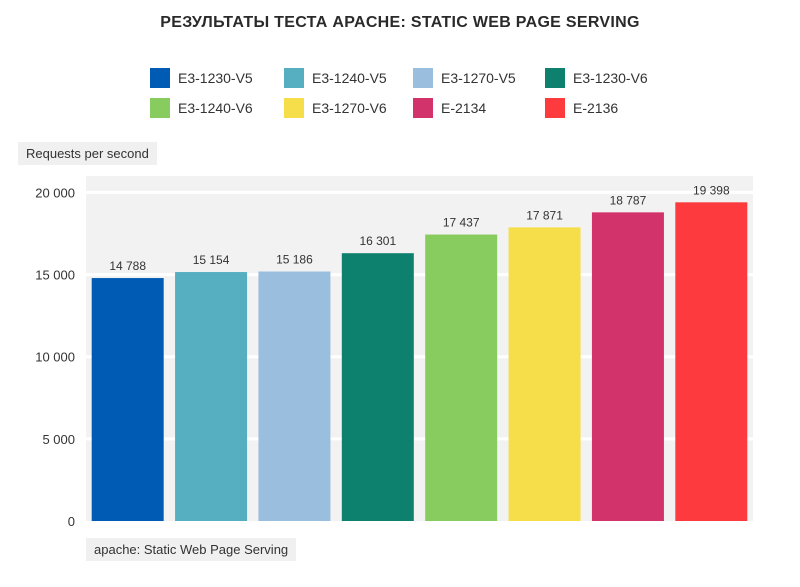 The height and width of the screenshot is (587, 800). What do you see at coordinates (464, 108) in the screenshot?
I see `legend-label: E-2134` at bounding box center [464, 108].